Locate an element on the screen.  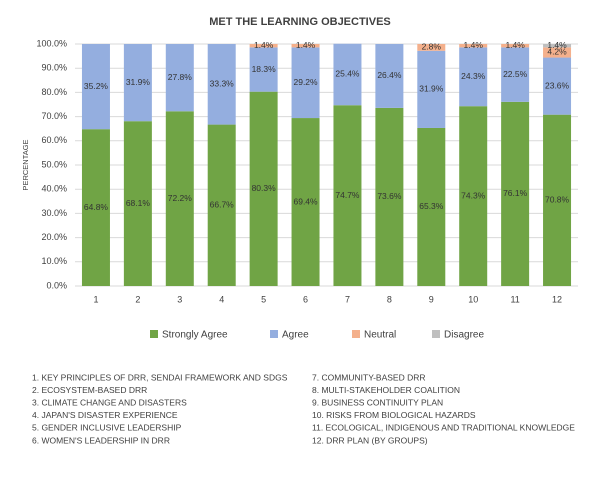
value-label: 68.1% is located at coordinates (138, 203).